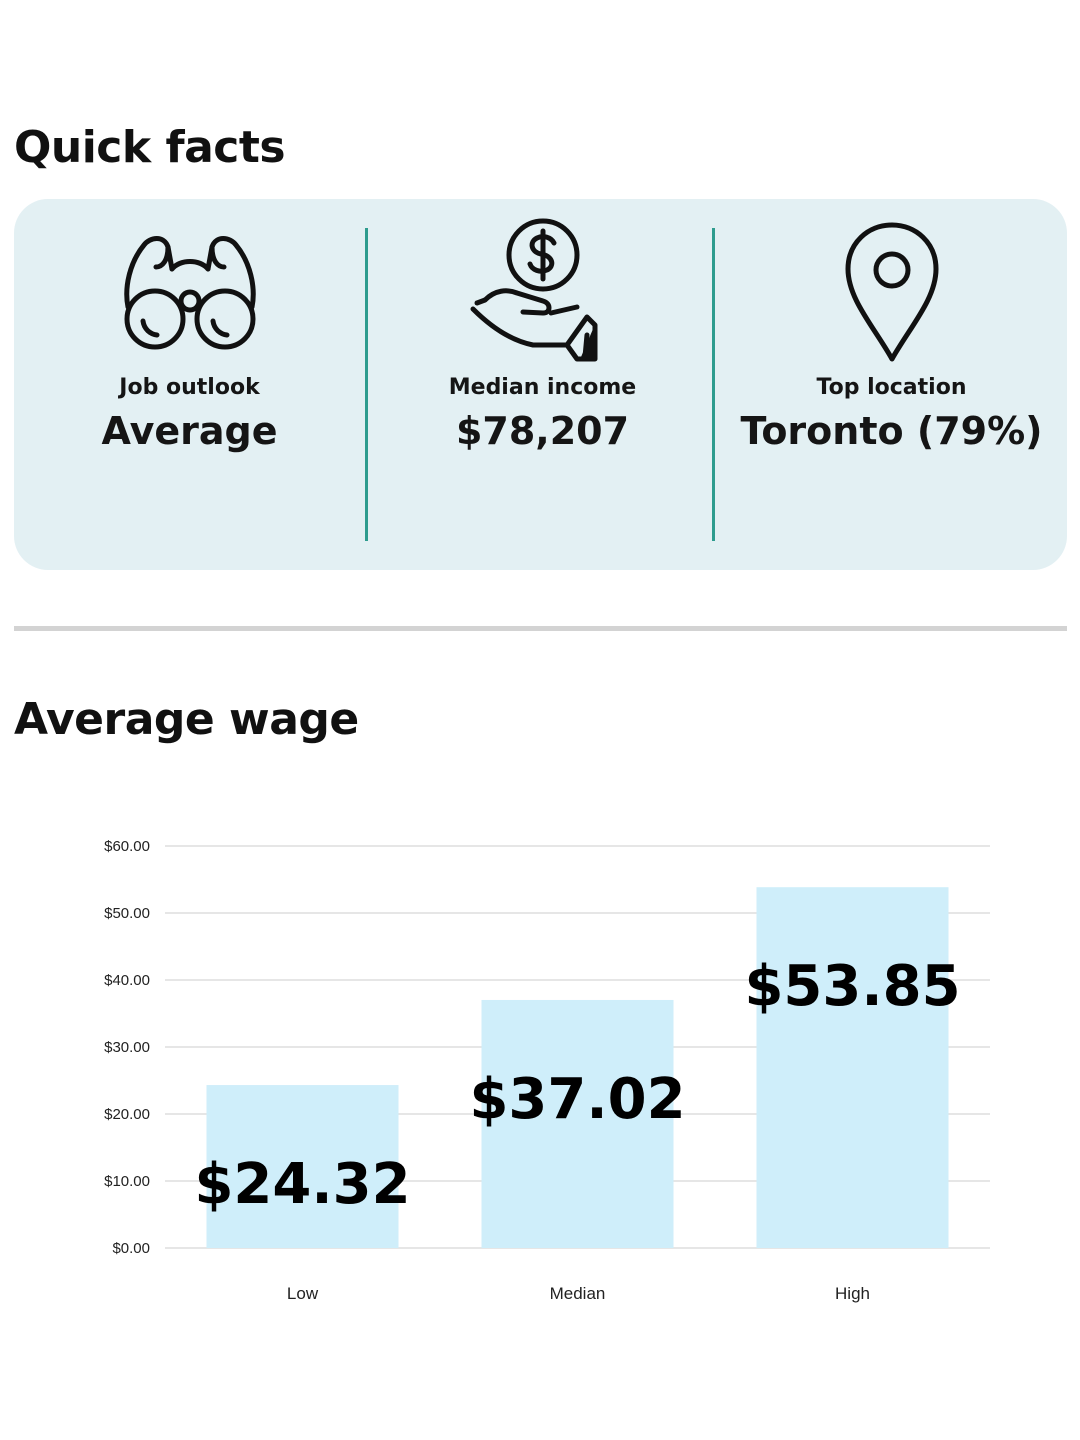  What do you see at coordinates (852, 986) in the screenshot?
I see `bar-value-label: $53.85` at bounding box center [852, 986].